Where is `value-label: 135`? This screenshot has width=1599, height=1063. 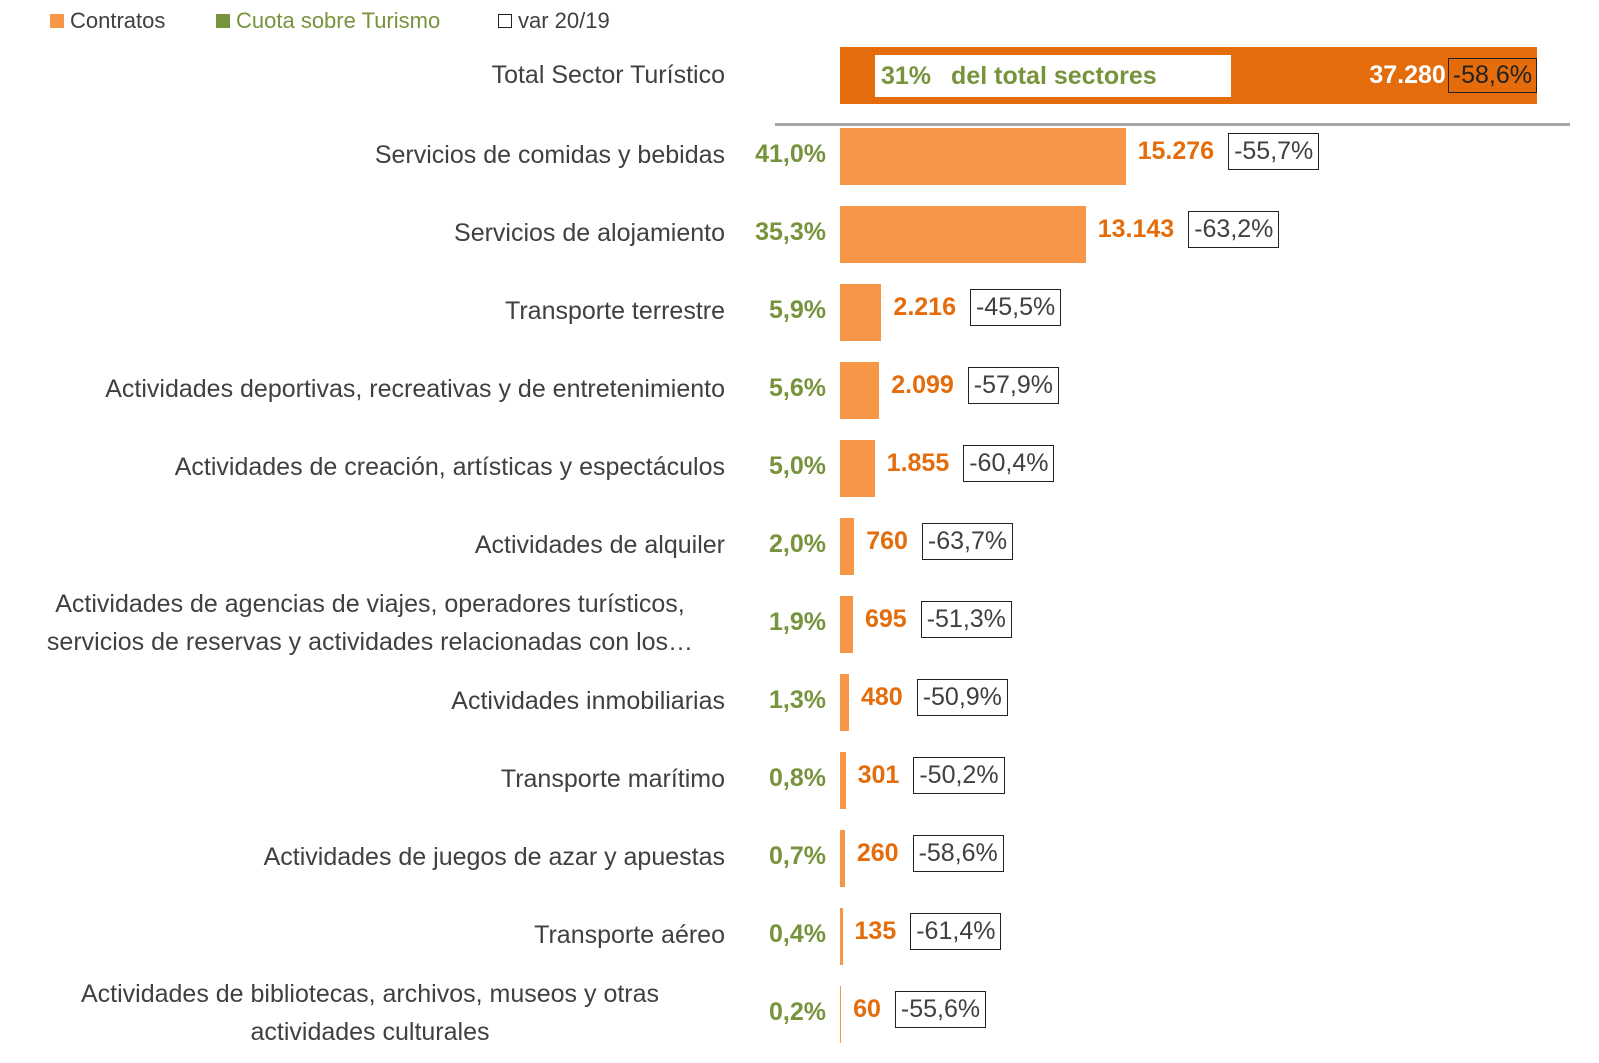 value-label: 135 is located at coordinates (875, 931).